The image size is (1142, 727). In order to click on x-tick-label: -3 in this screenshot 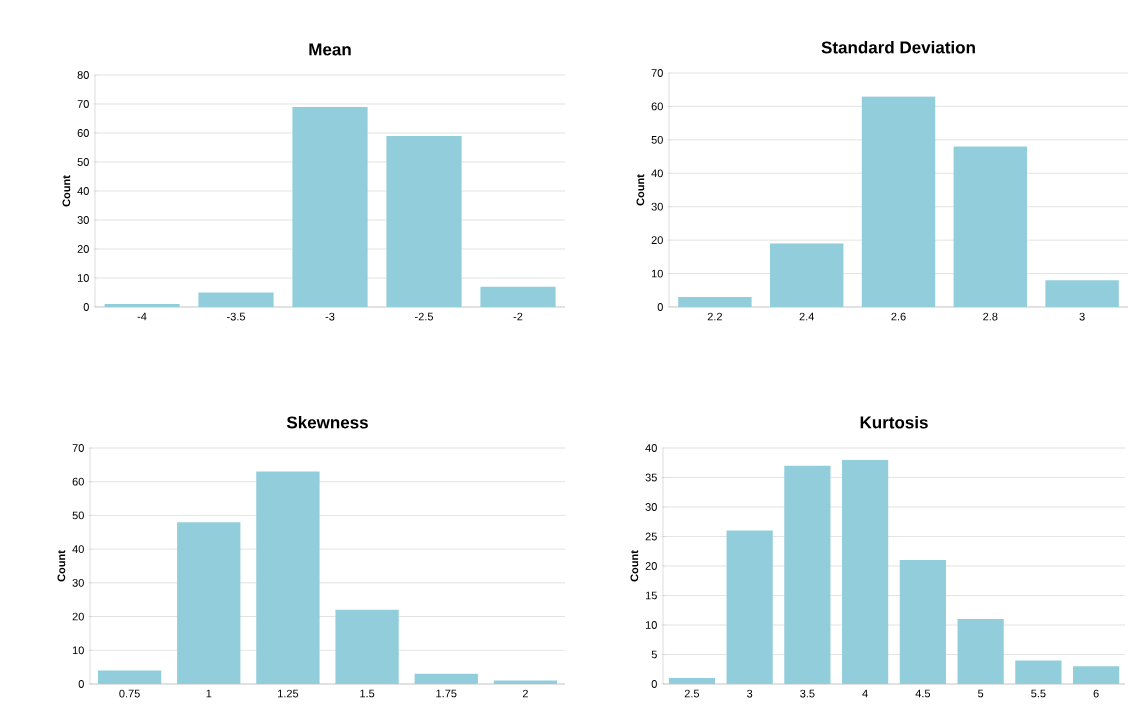, I will do `click(330, 316)`.